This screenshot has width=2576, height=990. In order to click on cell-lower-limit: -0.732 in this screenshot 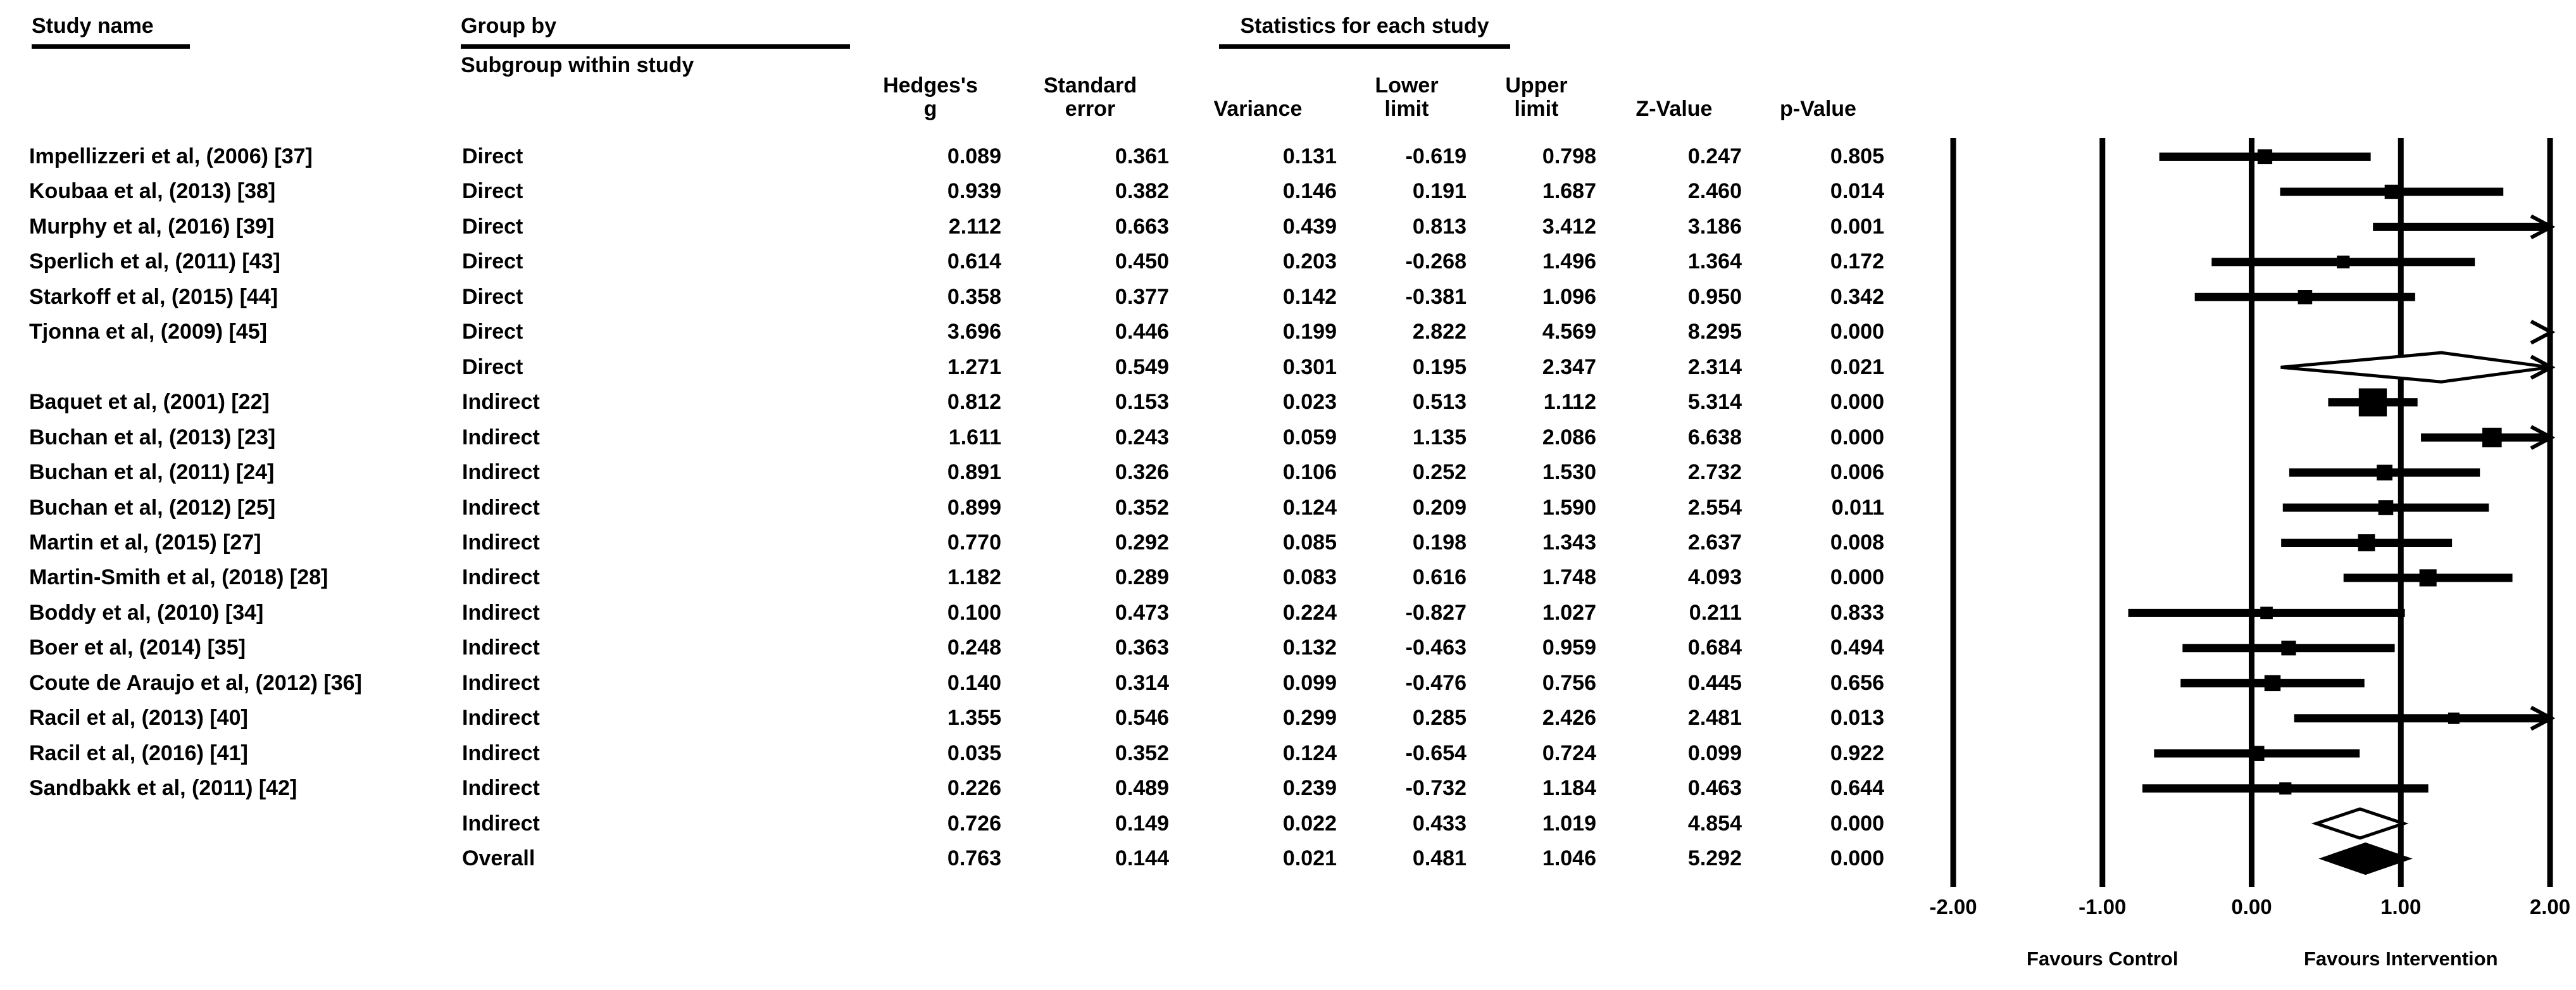, I will do `click(1435, 788)`.